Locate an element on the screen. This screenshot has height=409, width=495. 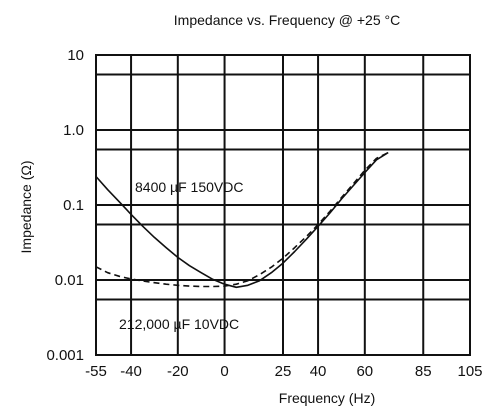
y-tick-label: 0.1 is located at coordinates (73, 205).